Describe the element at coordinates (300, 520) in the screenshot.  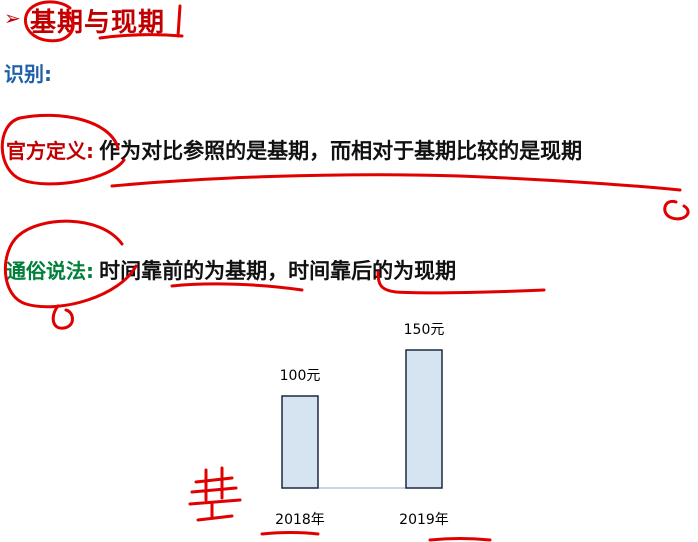
I see `chart-category-label: 2018年` at that location.